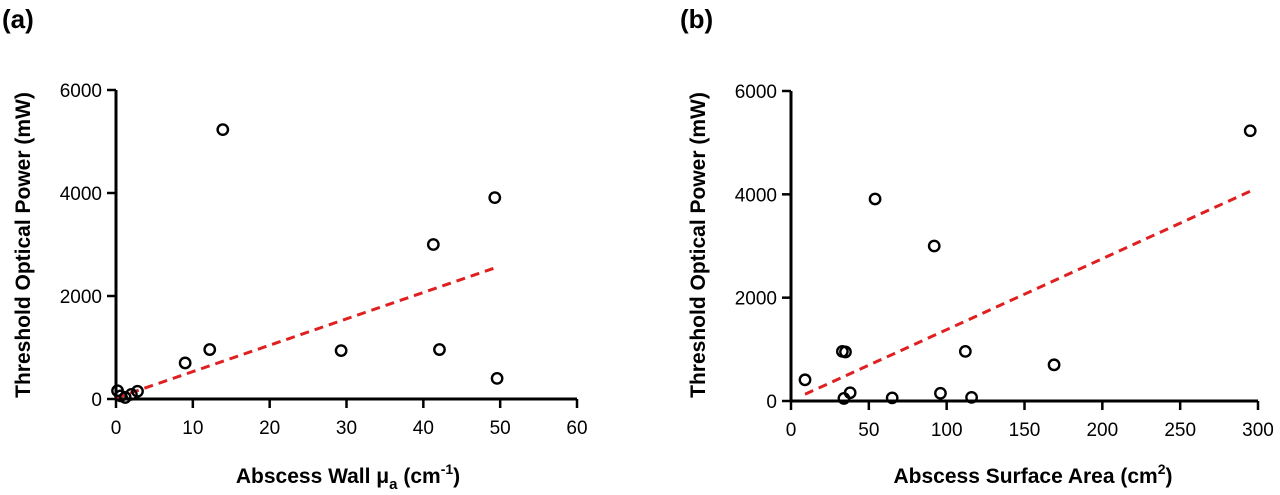  What do you see at coordinates (81, 194) in the screenshot?
I see `panel-a-y-tick-label: 4000` at bounding box center [81, 194].